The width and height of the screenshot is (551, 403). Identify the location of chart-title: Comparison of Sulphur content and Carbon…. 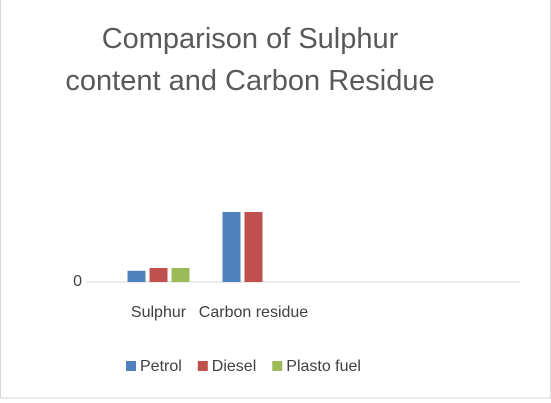
(250, 60).